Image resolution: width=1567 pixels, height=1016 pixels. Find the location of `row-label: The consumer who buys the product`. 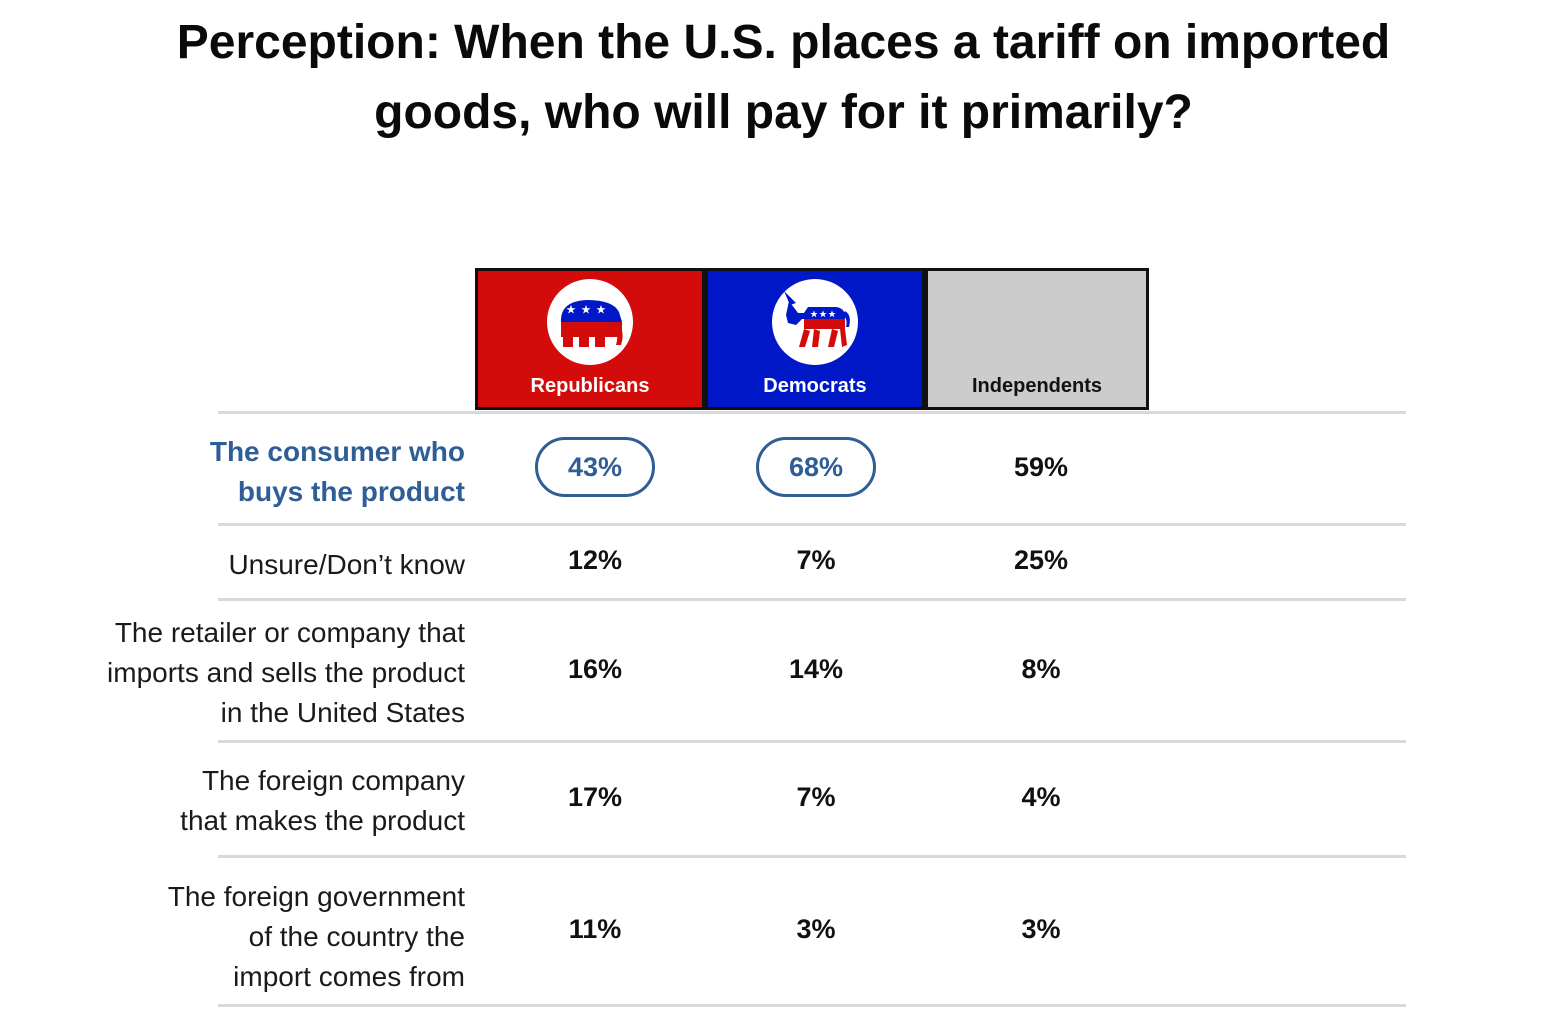

row-label: The consumer who buys the product is located at coordinates (232, 472).